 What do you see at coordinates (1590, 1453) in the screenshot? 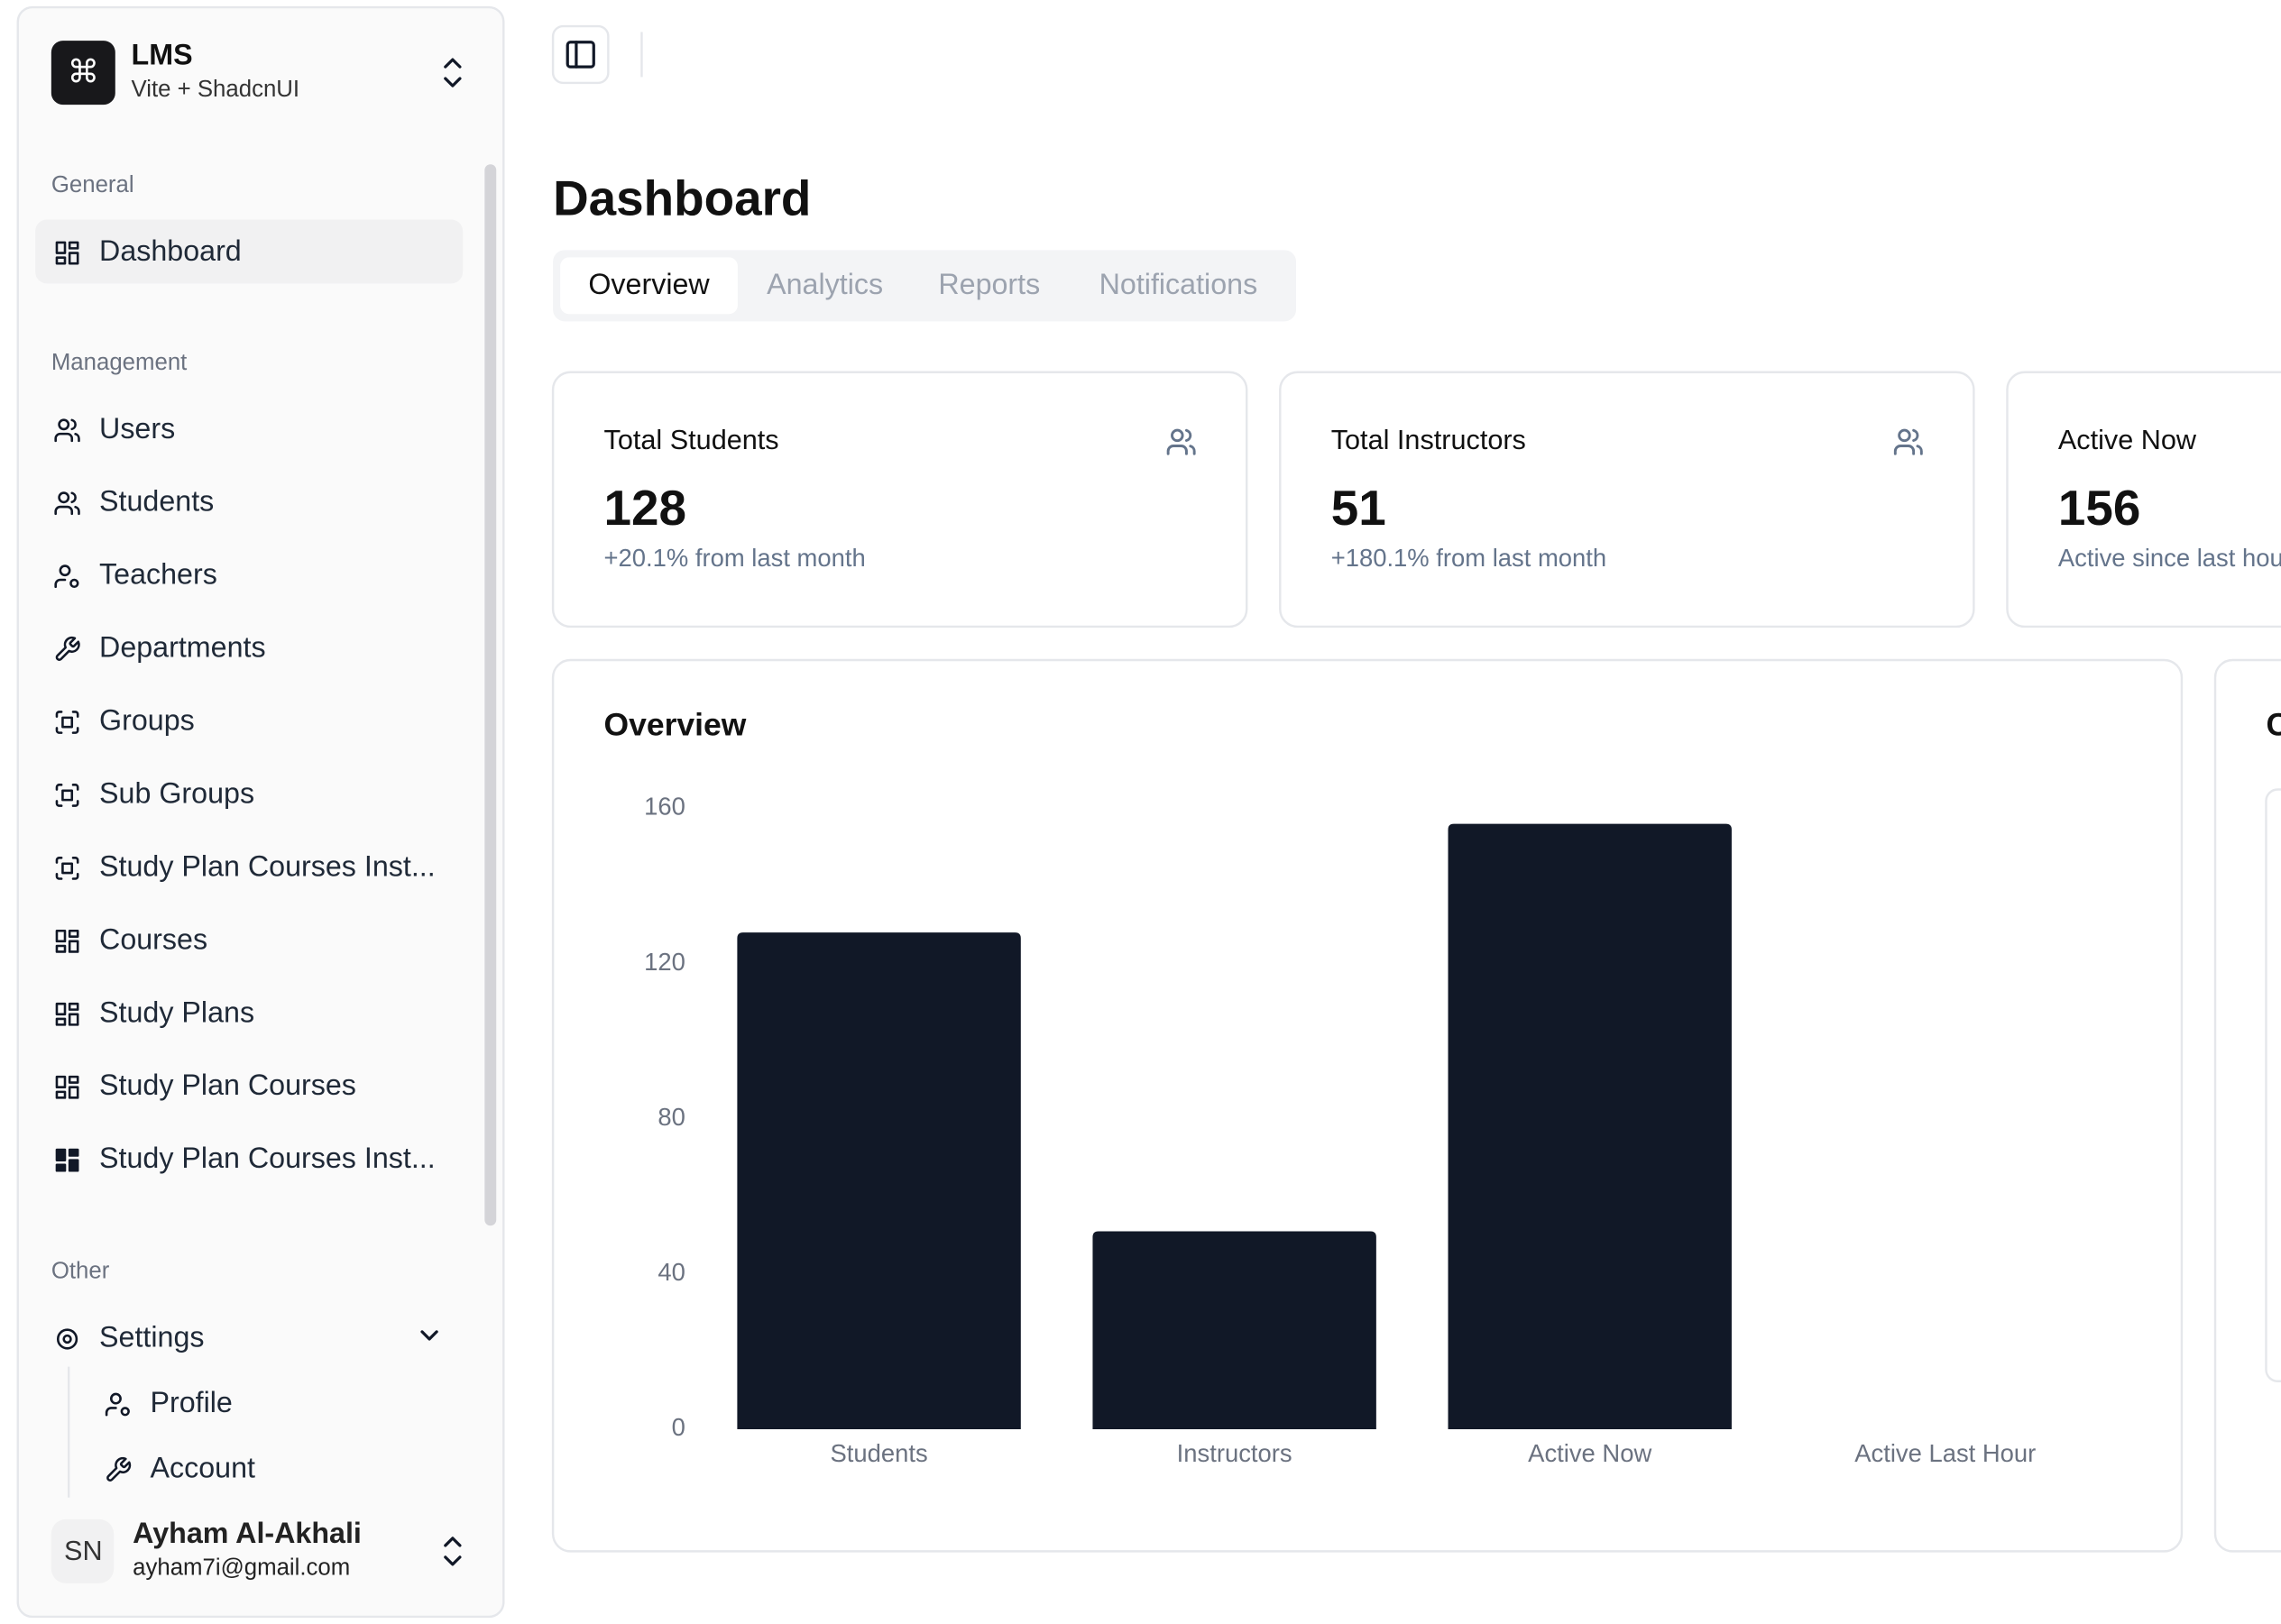
I see `x-tick-label: Active Now` at bounding box center [1590, 1453].